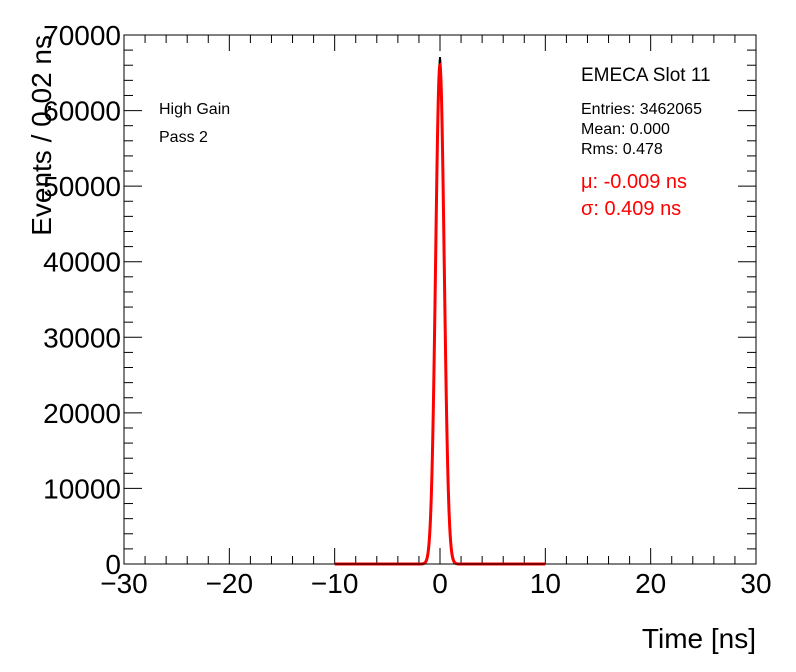 This screenshot has height=672, width=796. I want to click on x-tick-label: 30, so click(755, 583).